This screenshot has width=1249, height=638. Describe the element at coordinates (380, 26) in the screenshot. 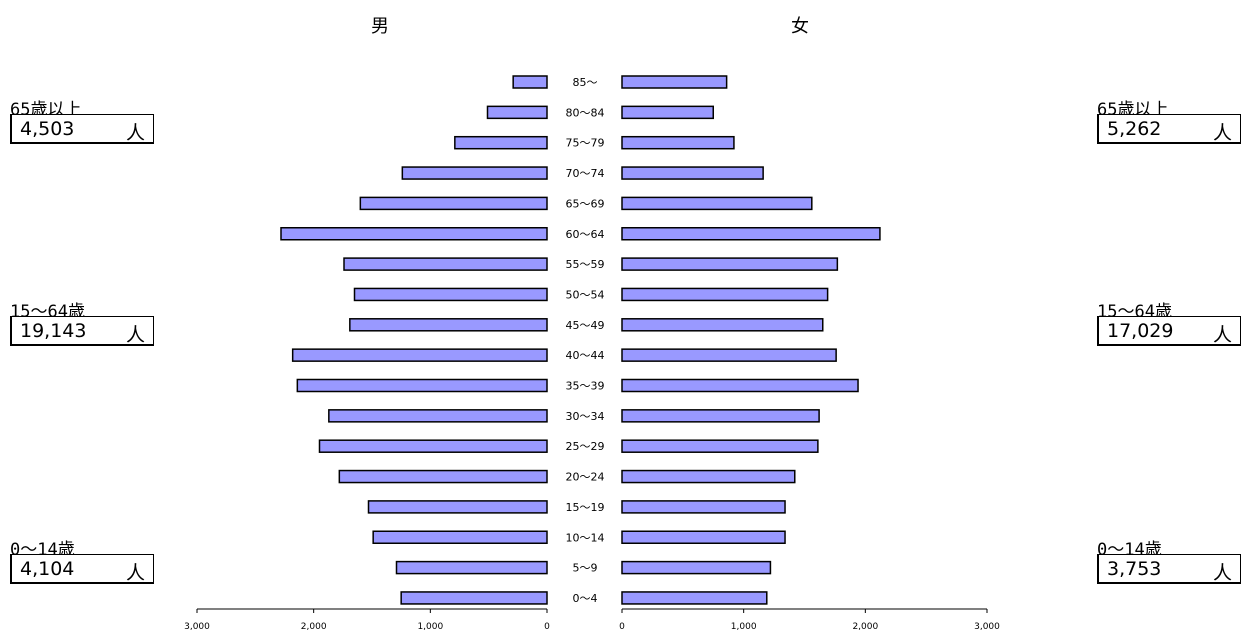

I see `male-label: 男` at that location.